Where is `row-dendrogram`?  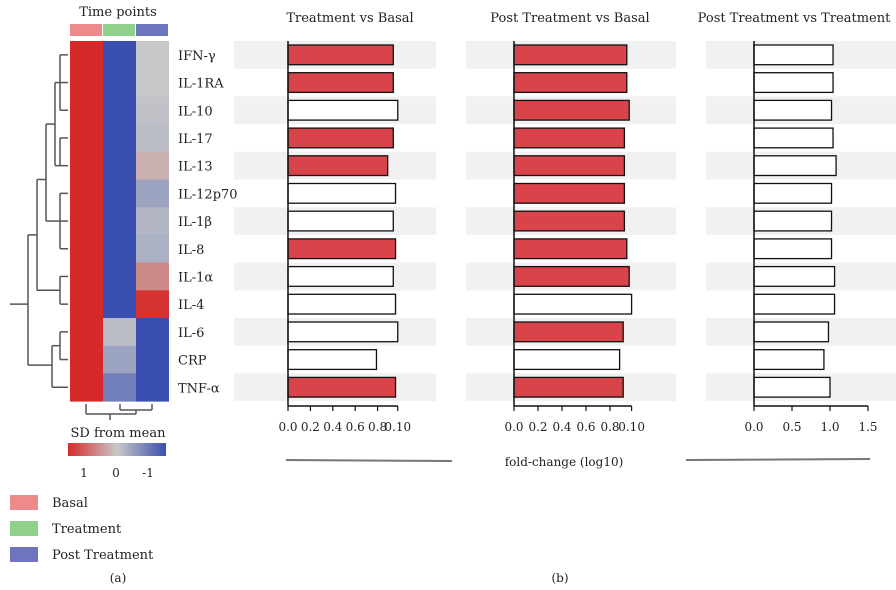
row-dendrogram is located at coordinates (39, 221).